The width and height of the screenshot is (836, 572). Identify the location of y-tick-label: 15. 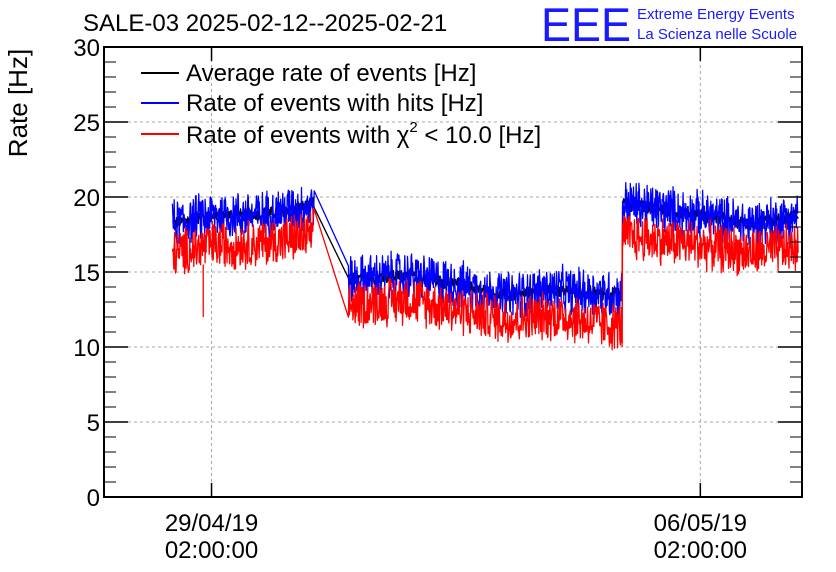
(86, 273).